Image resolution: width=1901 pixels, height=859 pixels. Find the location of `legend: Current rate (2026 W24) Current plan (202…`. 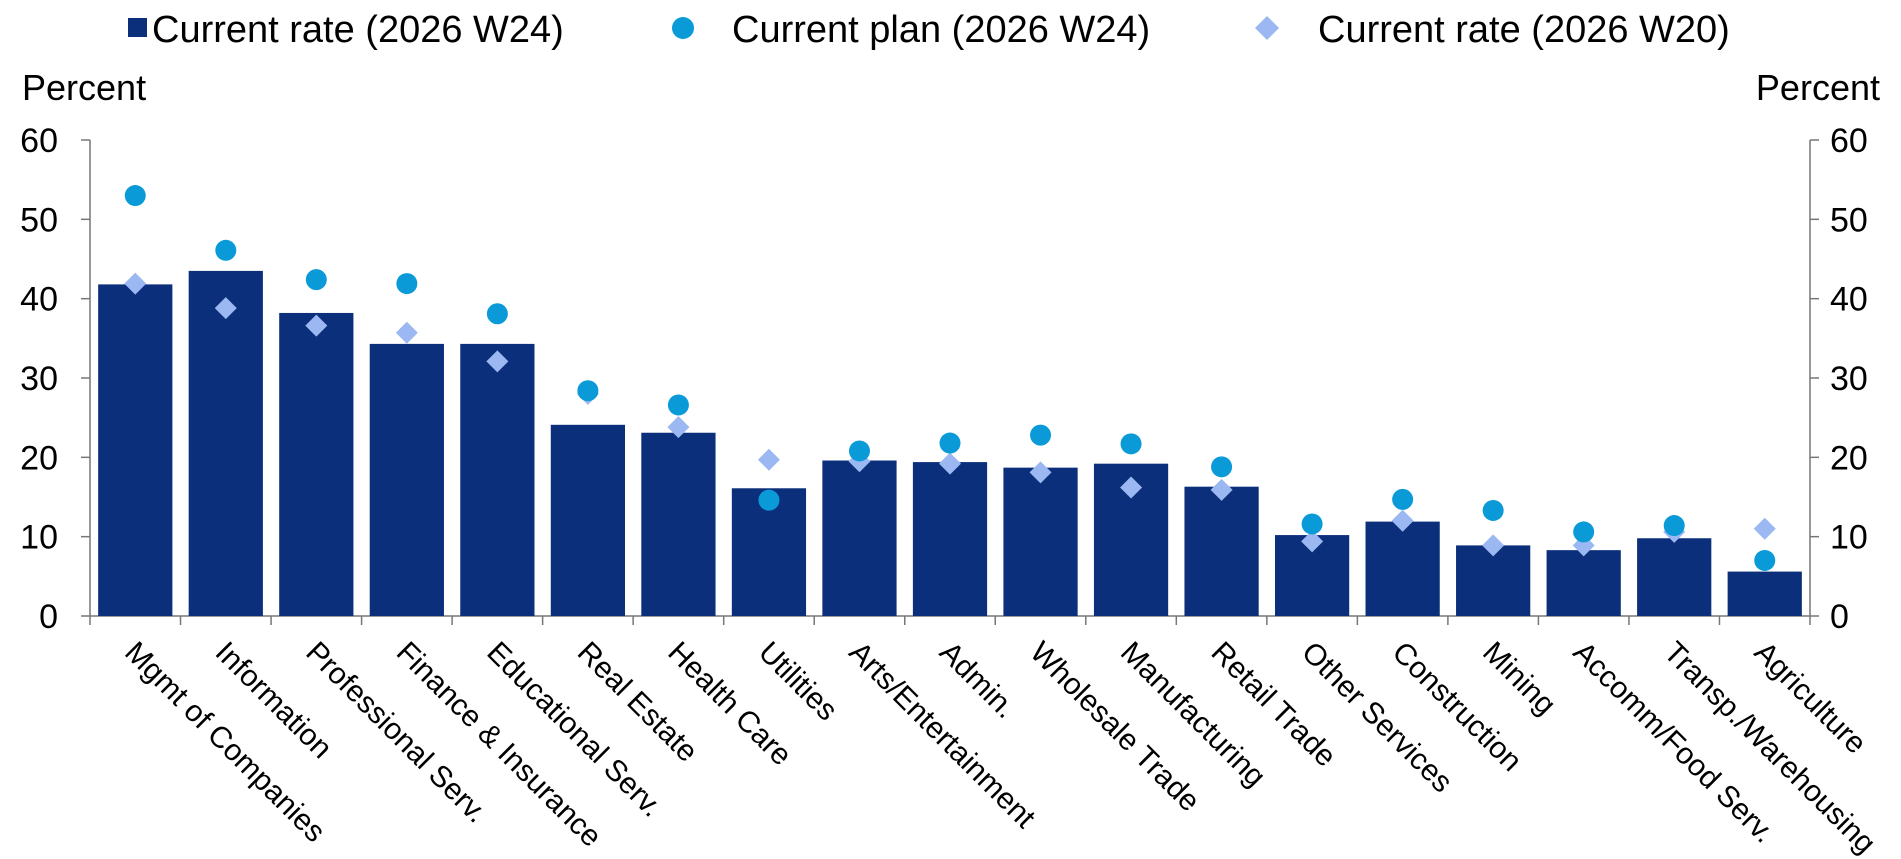

legend: Current rate (2026 W24) Current plan (202… is located at coordinates (929, 30).